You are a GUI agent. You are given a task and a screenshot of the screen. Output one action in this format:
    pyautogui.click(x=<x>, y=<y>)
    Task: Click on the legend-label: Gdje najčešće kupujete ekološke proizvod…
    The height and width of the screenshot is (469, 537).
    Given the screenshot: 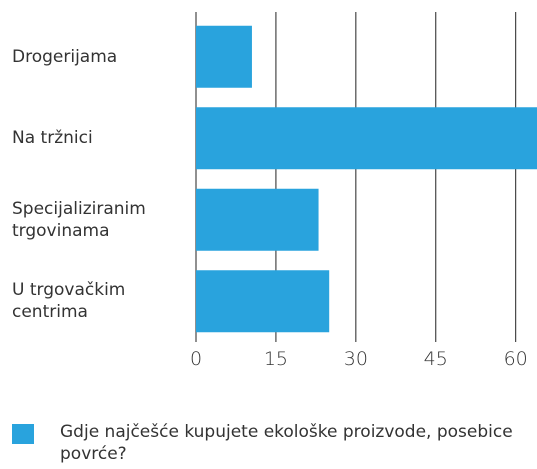 What is the action you would take?
    pyautogui.click(x=286, y=443)
    